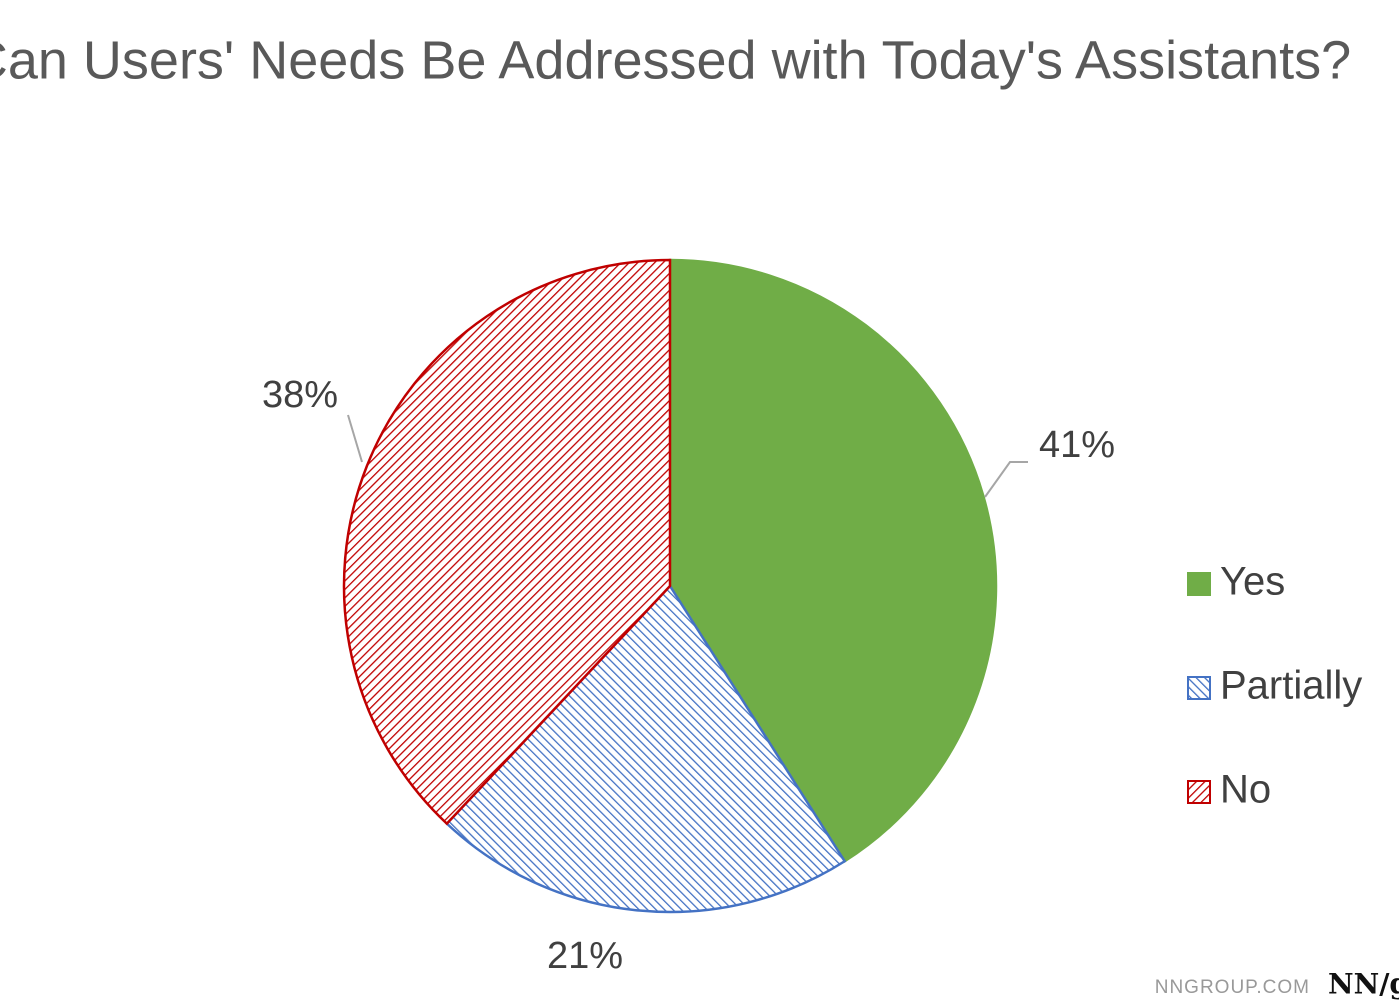 This screenshot has height=1006, width=1399. I want to click on logo: NN/g, so click(1363, 984).